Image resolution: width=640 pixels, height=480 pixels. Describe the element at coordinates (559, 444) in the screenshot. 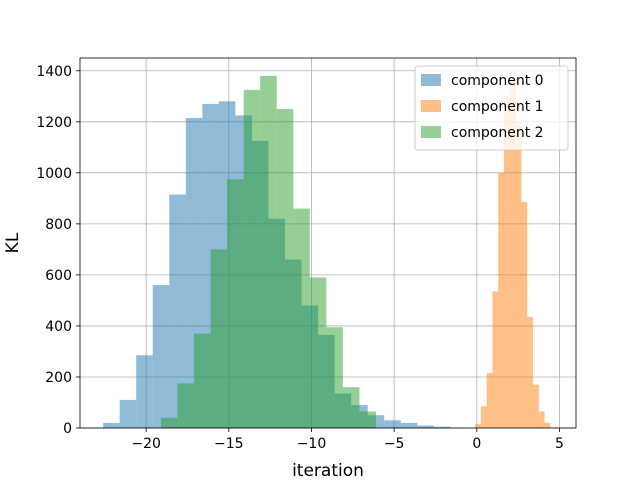

I see `x-tick-label: 5` at that location.